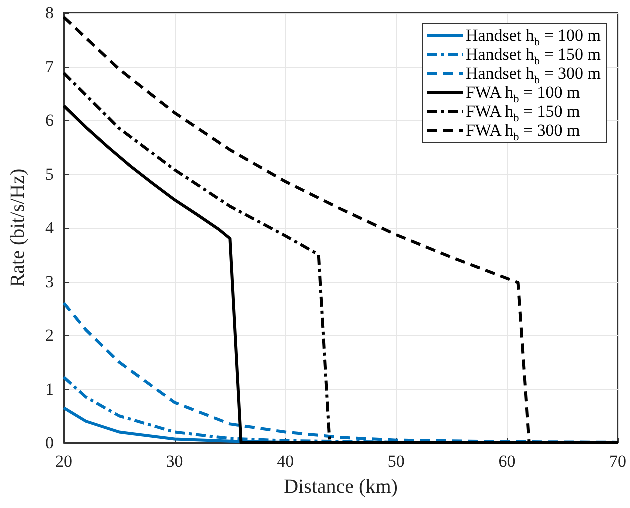 The image size is (630, 508). Describe the element at coordinates (50, 174) in the screenshot. I see `y-tick-label: 5` at that location.